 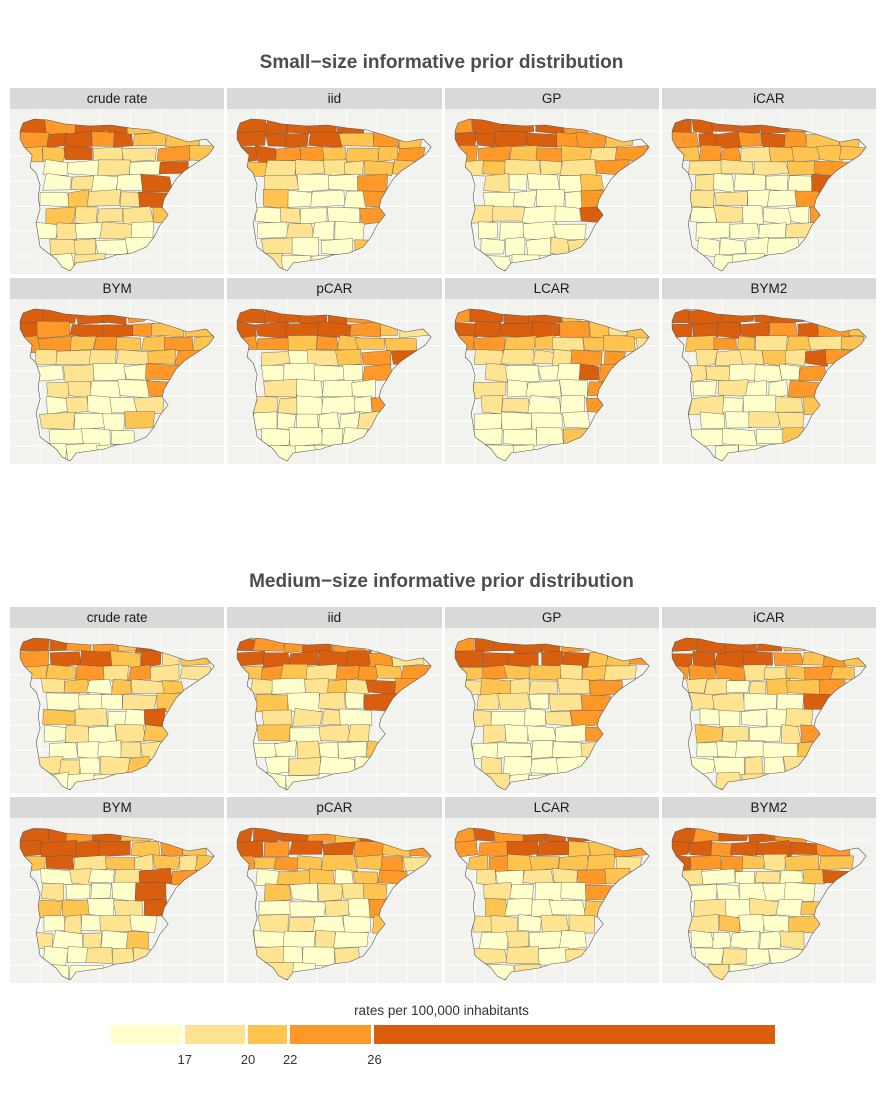 What do you see at coordinates (768, 807) in the screenshot?
I see `strip-label: BYM2` at bounding box center [768, 807].